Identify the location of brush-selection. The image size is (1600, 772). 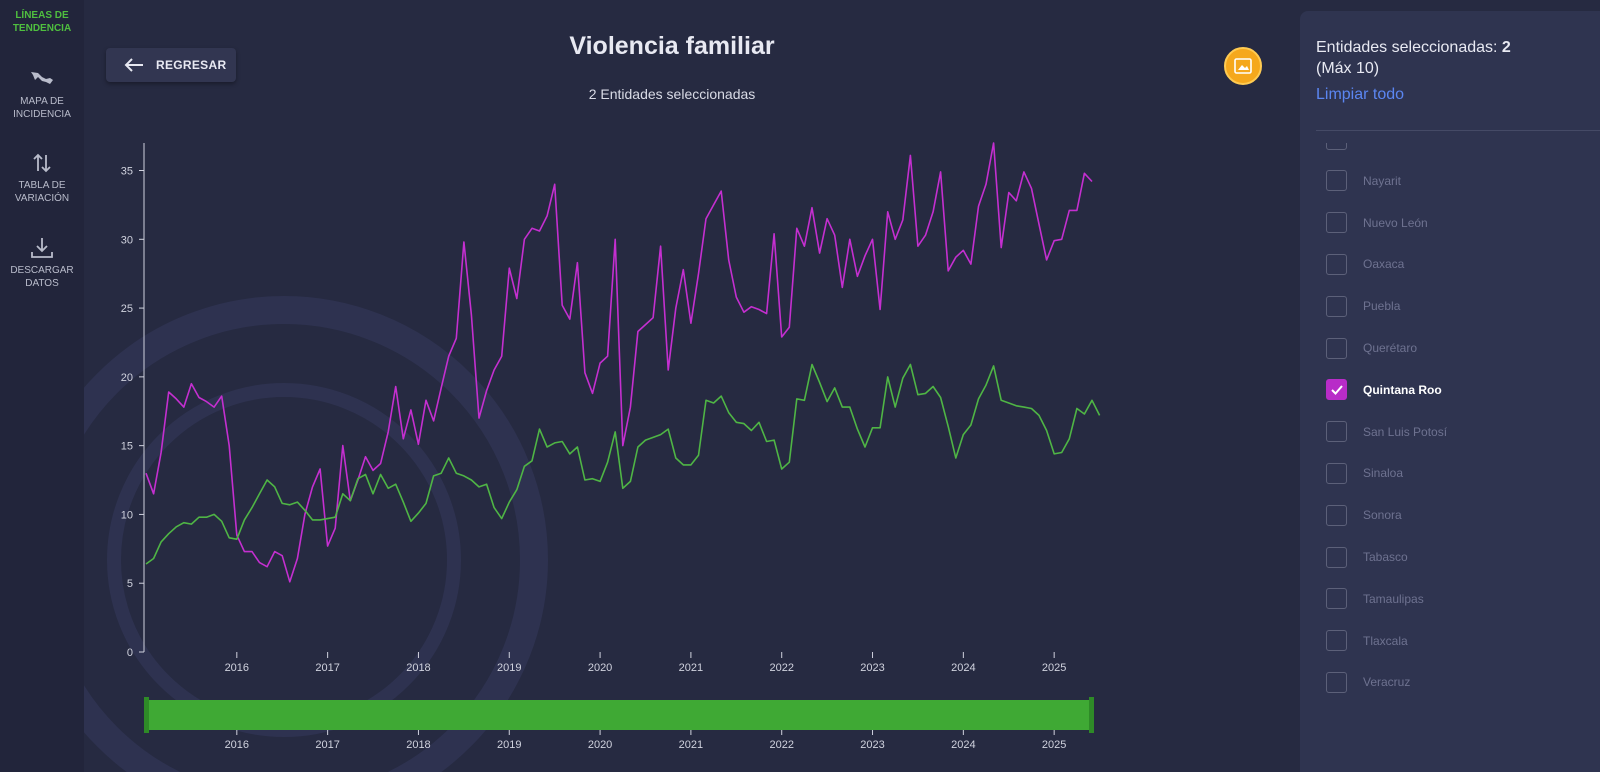
(619, 715).